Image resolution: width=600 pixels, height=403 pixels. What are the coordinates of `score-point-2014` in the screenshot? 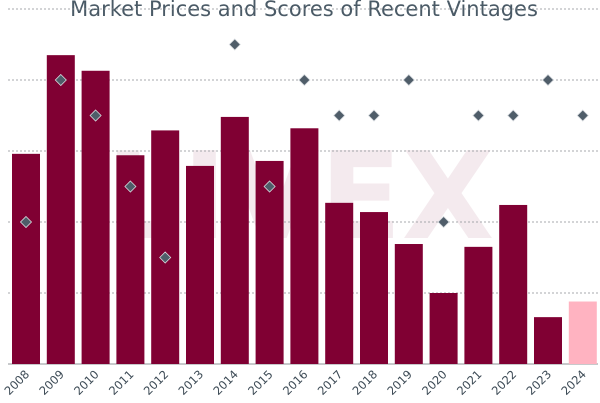 It's located at (234, 44).